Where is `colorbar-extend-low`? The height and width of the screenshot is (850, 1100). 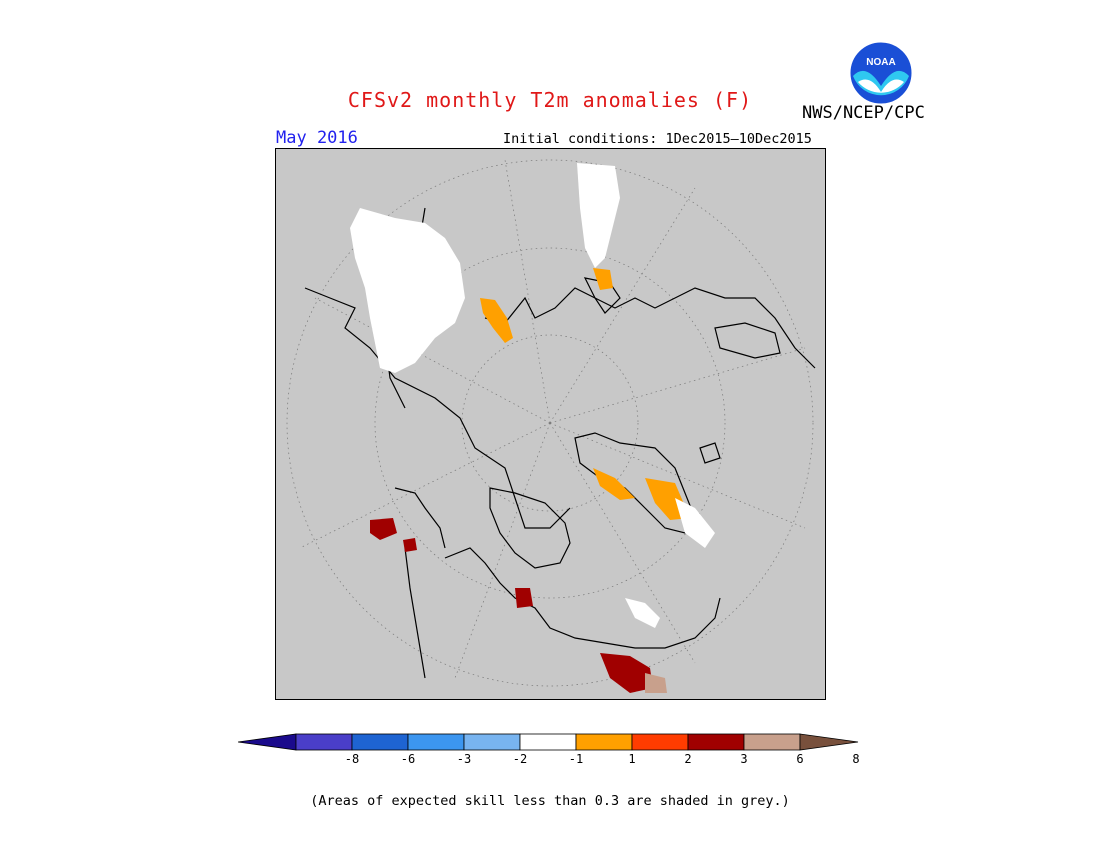 colorbar-extend-low is located at coordinates (267, 742).